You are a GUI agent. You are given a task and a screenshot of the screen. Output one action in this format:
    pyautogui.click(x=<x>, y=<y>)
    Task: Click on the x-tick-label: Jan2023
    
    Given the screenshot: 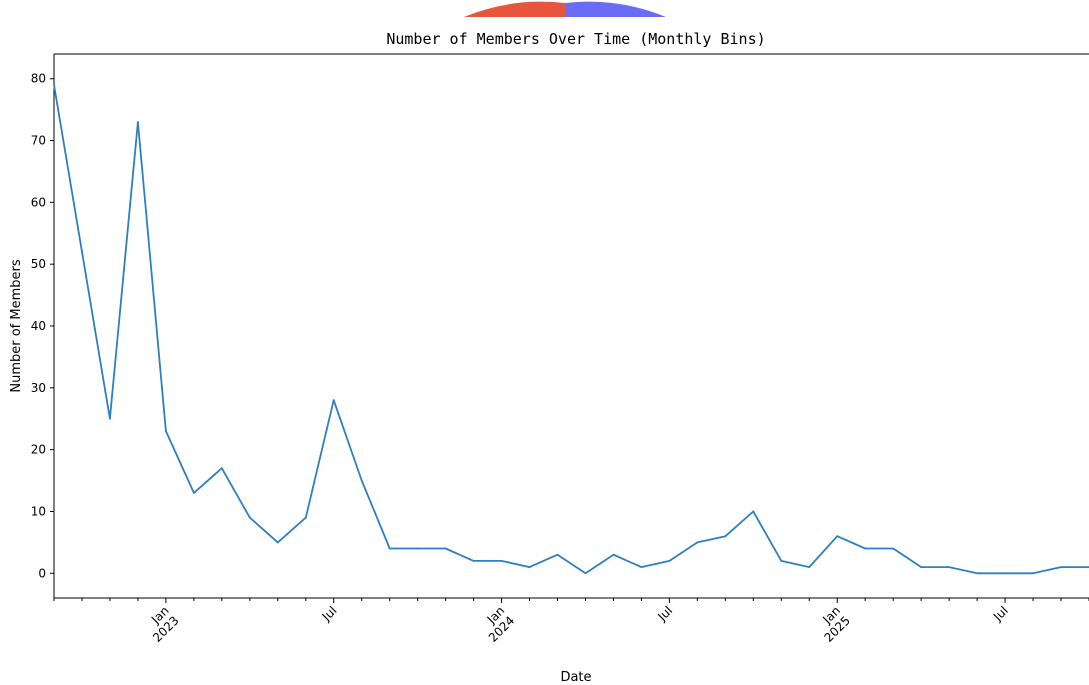 What is the action you would take?
    pyautogui.click(x=160, y=624)
    